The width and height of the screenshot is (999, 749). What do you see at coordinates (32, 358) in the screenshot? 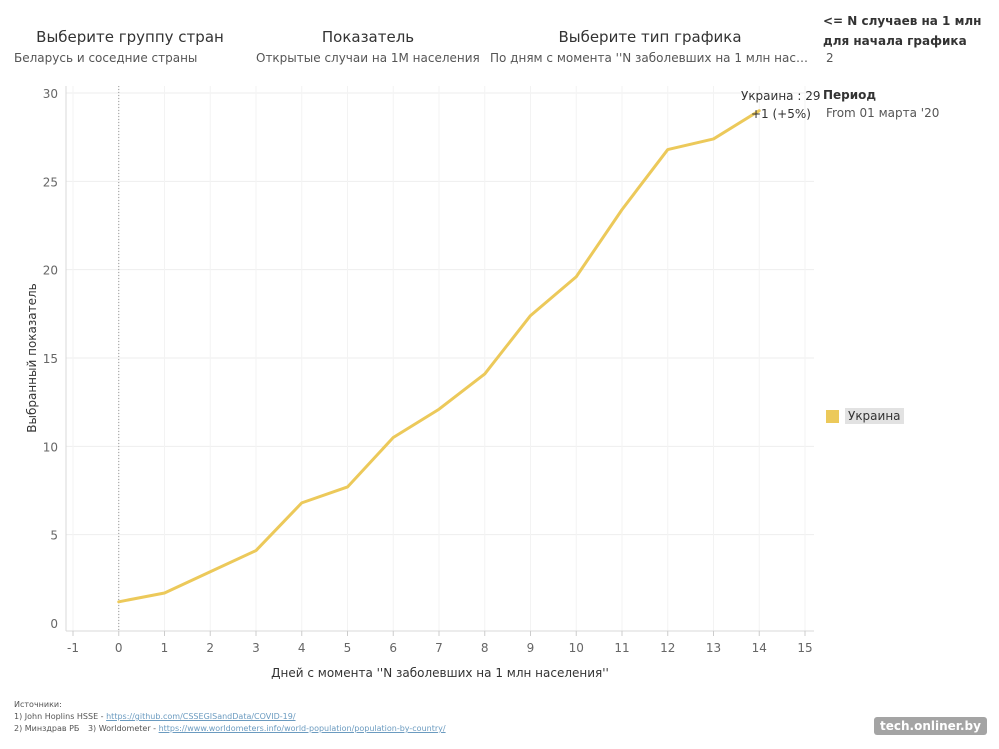
I see `y-axis-label: Выбранный показатель` at bounding box center [32, 358].